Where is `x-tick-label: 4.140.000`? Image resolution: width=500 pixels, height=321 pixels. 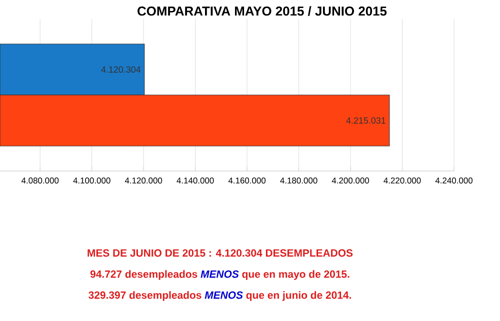
x-tick-label: 4.140.000 is located at coordinates (195, 181).